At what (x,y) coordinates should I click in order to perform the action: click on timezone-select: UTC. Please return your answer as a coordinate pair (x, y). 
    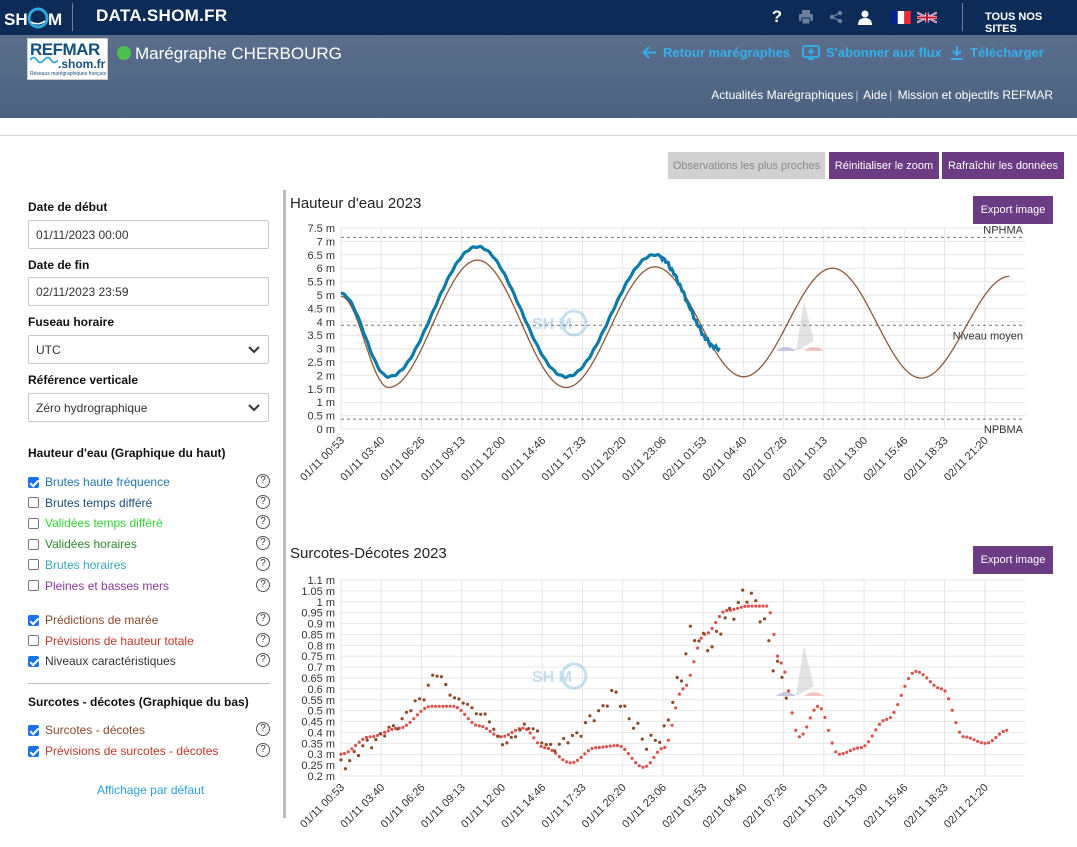
    Looking at the image, I should click on (148, 349).